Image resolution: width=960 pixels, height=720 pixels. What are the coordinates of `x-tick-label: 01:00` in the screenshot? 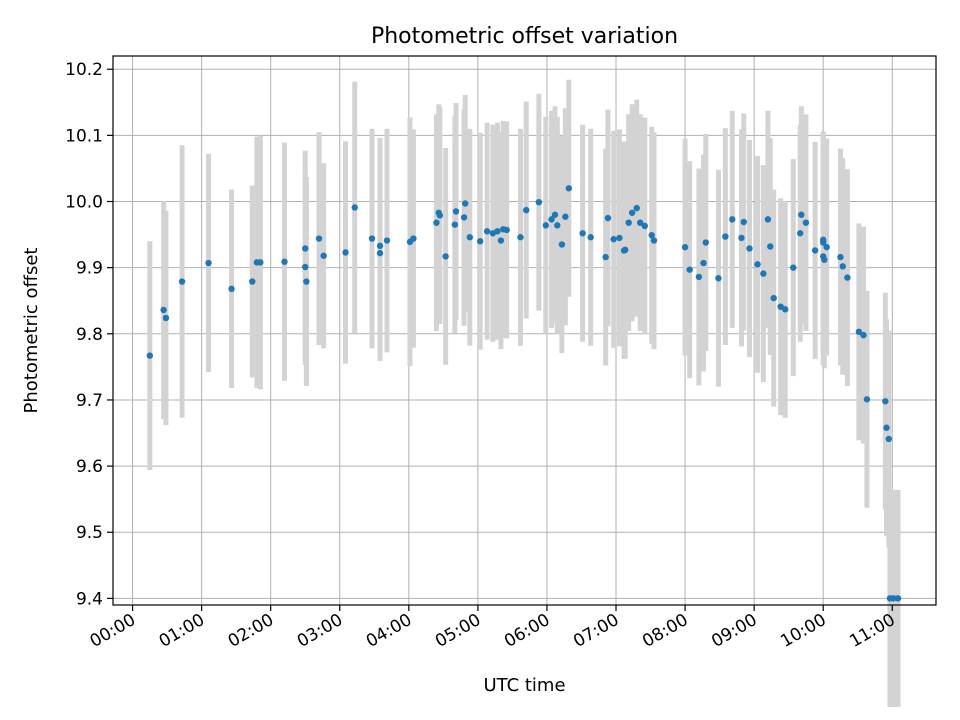 It's located at (182, 631).